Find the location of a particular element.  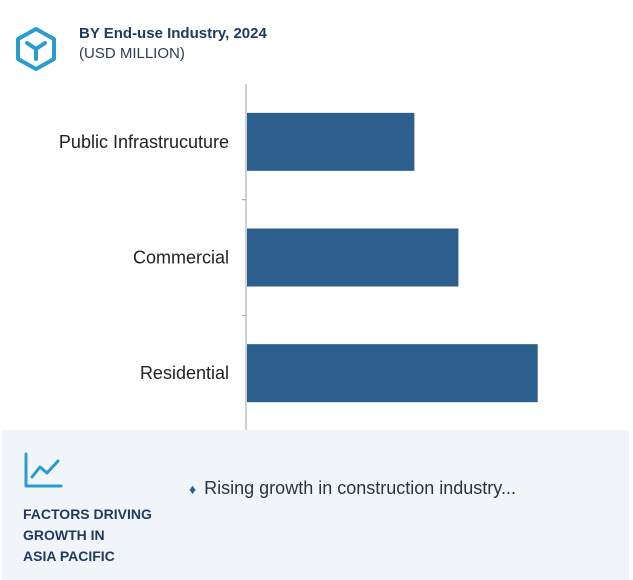

category-label: Public Infrastrucuture is located at coordinates (144, 142).